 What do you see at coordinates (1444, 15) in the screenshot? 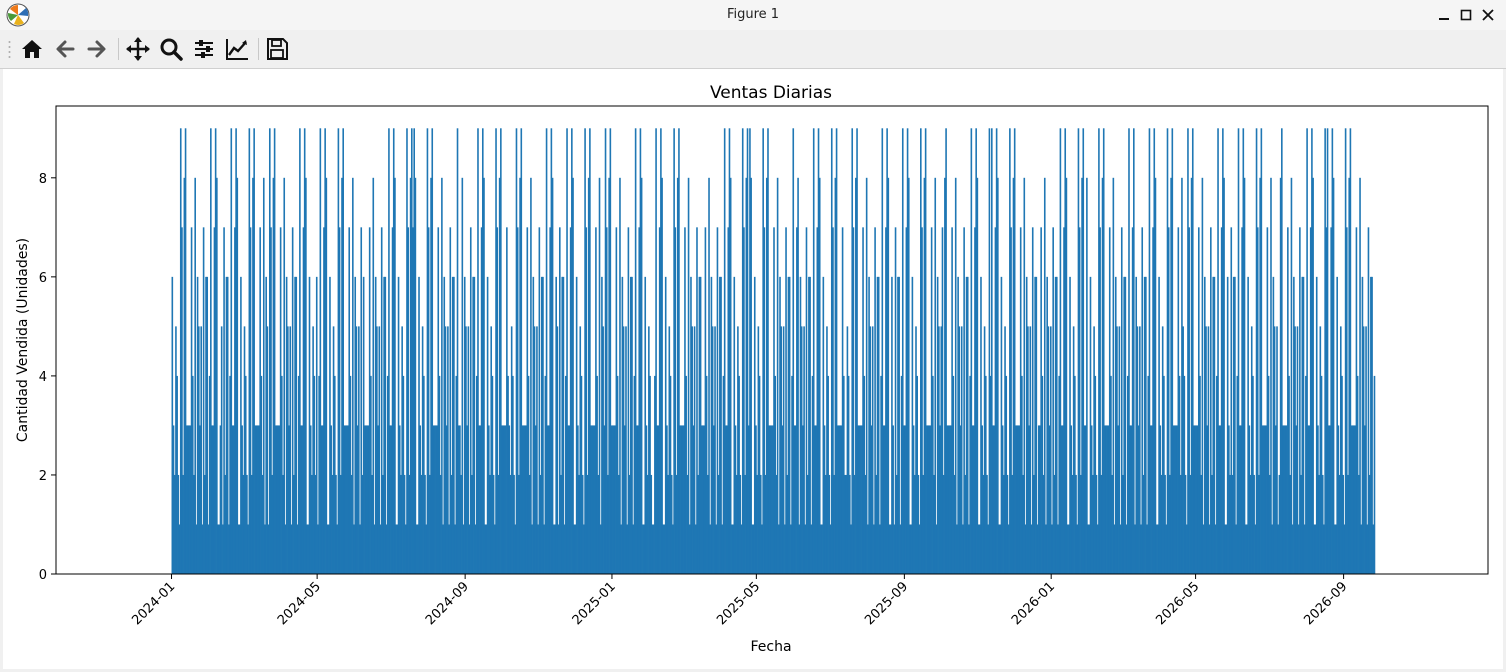
I see `minimize-icon` at bounding box center [1444, 15].